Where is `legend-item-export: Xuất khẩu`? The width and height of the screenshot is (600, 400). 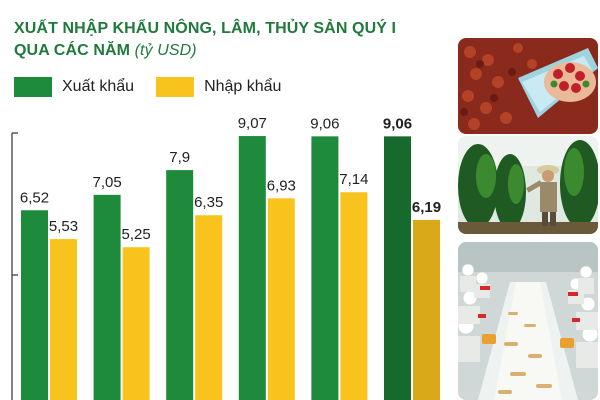 legend-item-export: Xuất khẩu is located at coordinates (74, 87).